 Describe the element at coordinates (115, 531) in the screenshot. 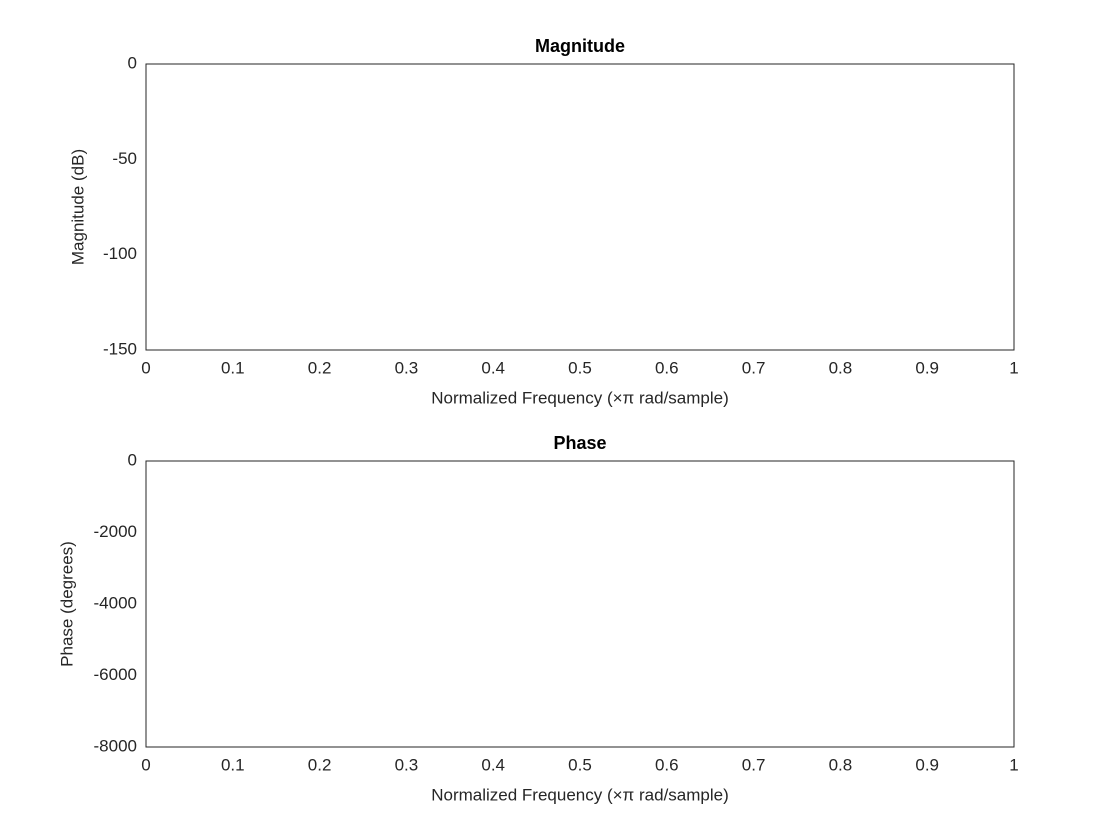

I see `y-tick-label: -2000` at that location.